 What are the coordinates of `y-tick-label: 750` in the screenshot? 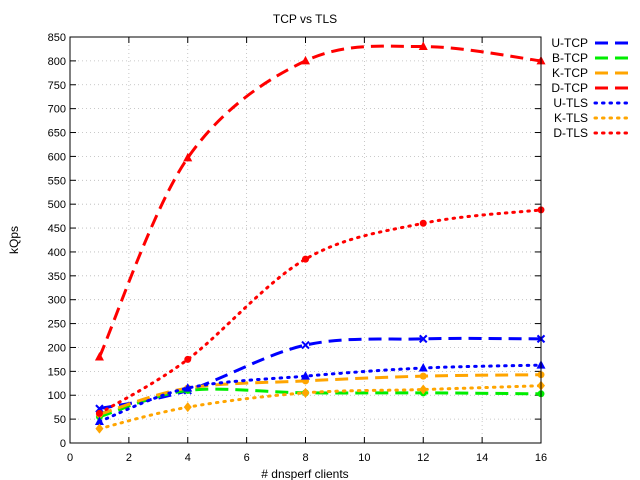 It's located at (57, 86).